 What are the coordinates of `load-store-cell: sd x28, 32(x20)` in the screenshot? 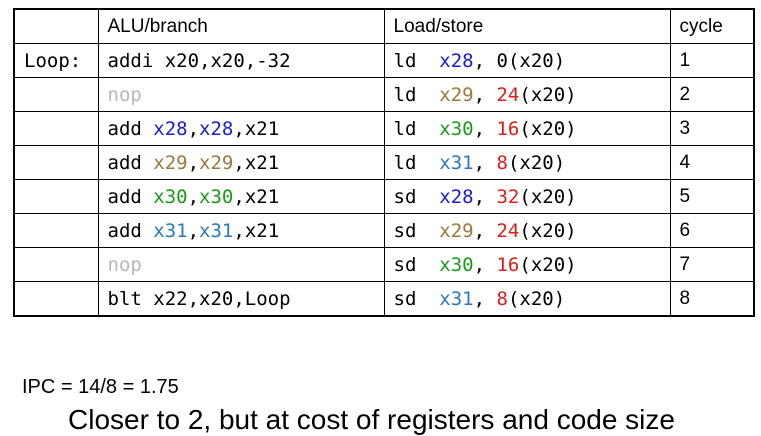 It's located at (527, 196).